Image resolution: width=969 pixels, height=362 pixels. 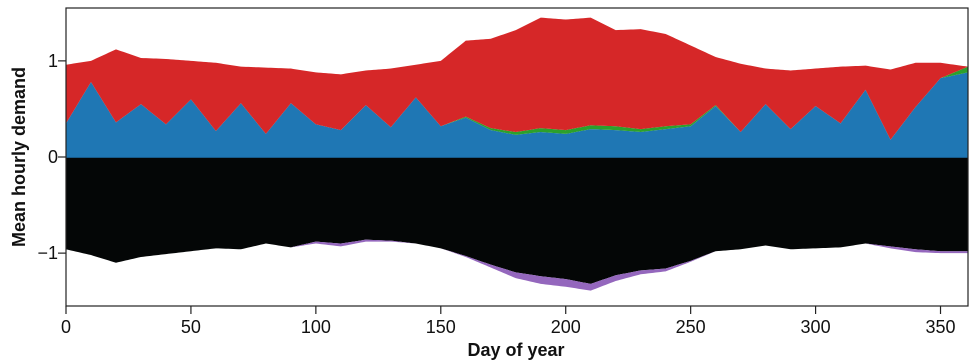 What do you see at coordinates (47, 253) in the screenshot?
I see `y-tick-label-minus-1: −1` at bounding box center [47, 253].